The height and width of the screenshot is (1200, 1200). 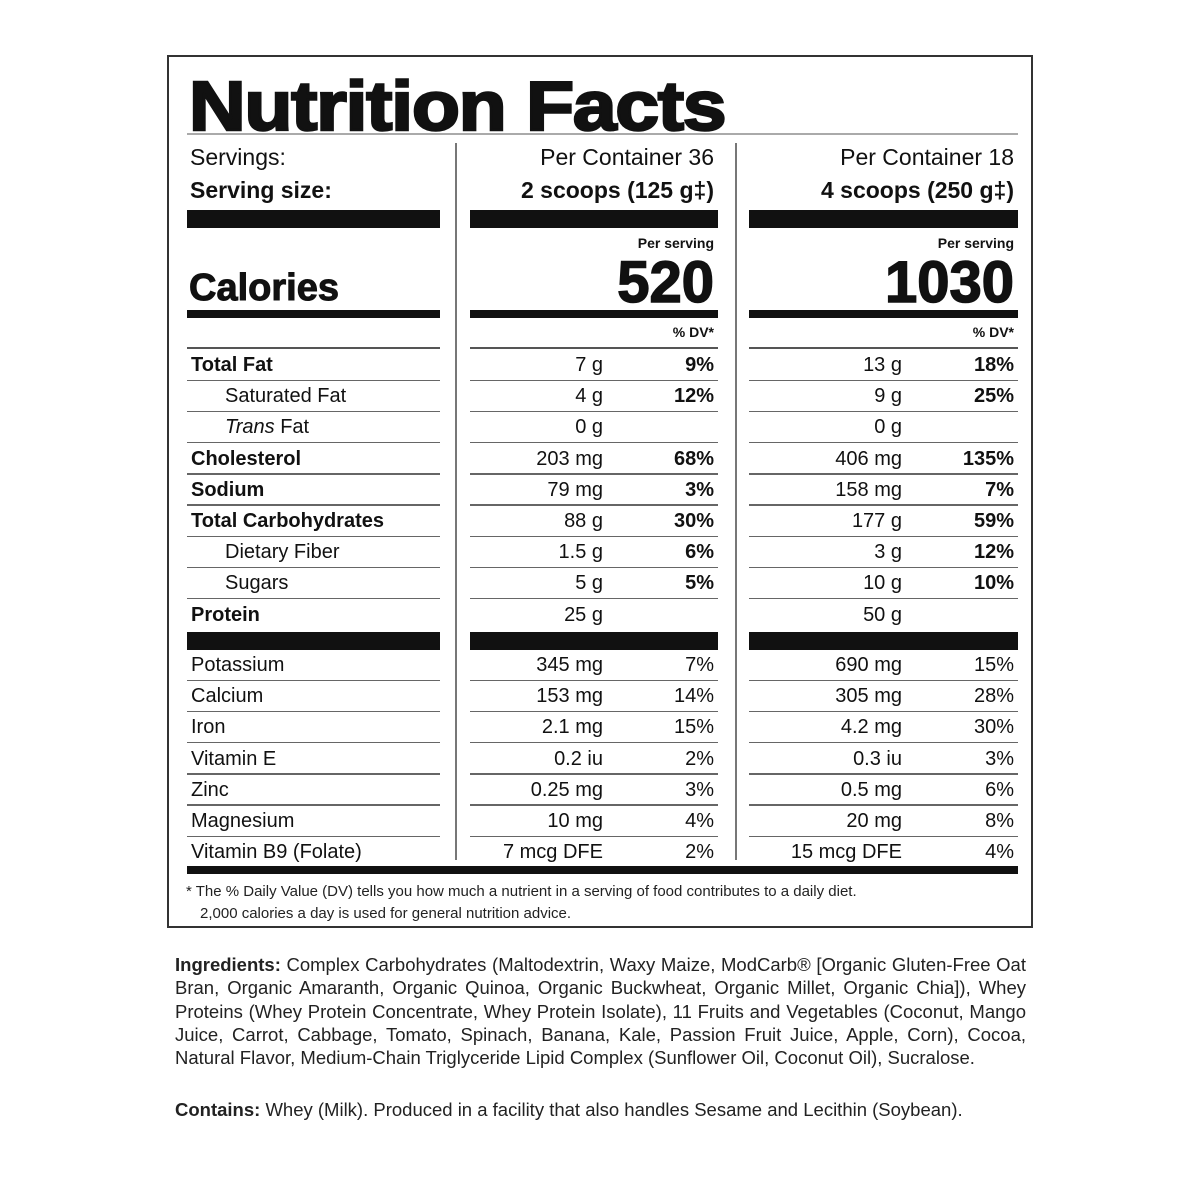 What do you see at coordinates (232, 365) in the screenshot?
I see `nutrient-name: Total Fat` at bounding box center [232, 365].